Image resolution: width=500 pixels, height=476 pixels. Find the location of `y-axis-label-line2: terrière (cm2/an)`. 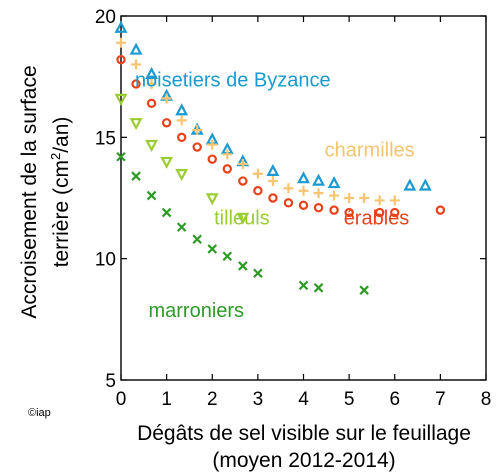

y-axis-label-line2: terrière (cm2/an) is located at coordinates (60, 192).